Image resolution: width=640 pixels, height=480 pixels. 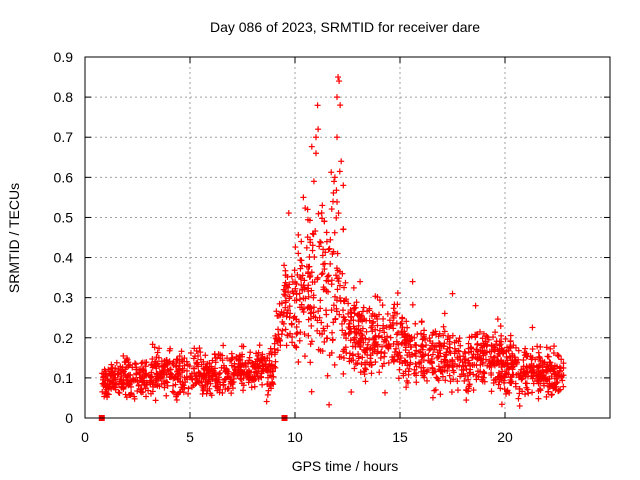 What do you see at coordinates (64, 298) in the screenshot?
I see `y-tick-label: 0.3` at bounding box center [64, 298].